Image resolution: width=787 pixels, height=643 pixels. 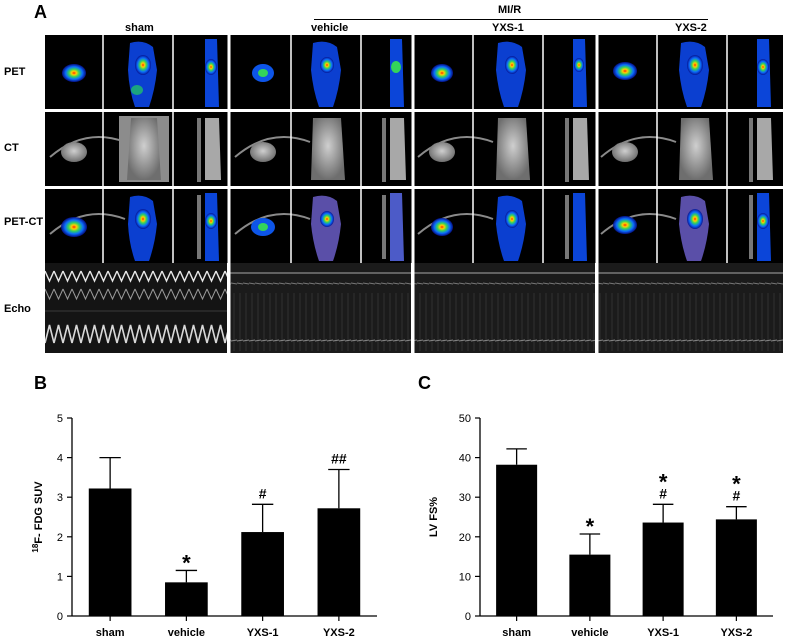 What do you see at coordinates (60, 577) in the screenshot?
I see `y-tick-label: 1` at bounding box center [60, 577].